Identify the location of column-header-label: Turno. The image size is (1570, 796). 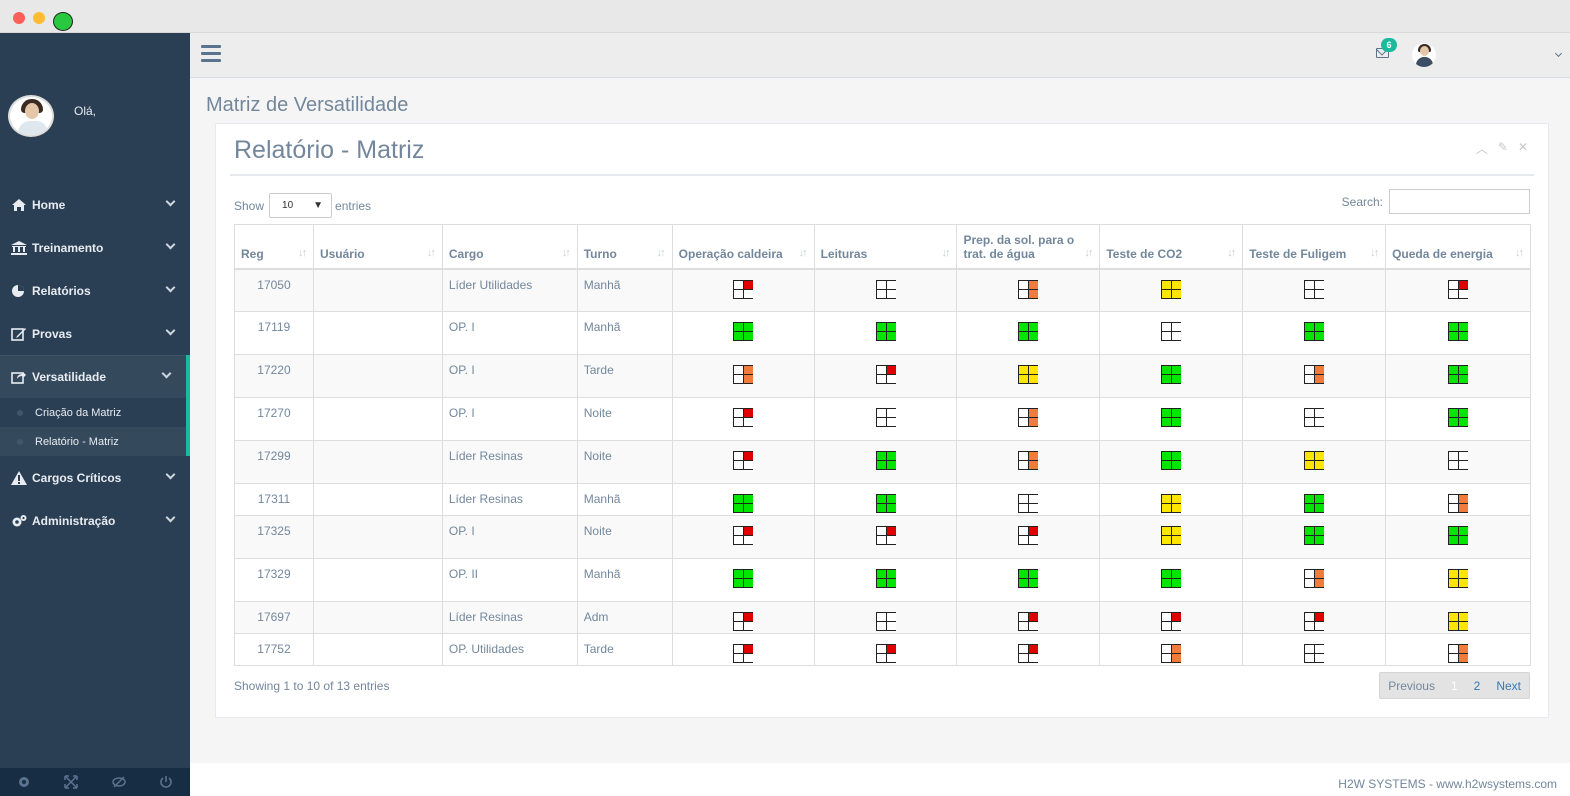
(600, 253).